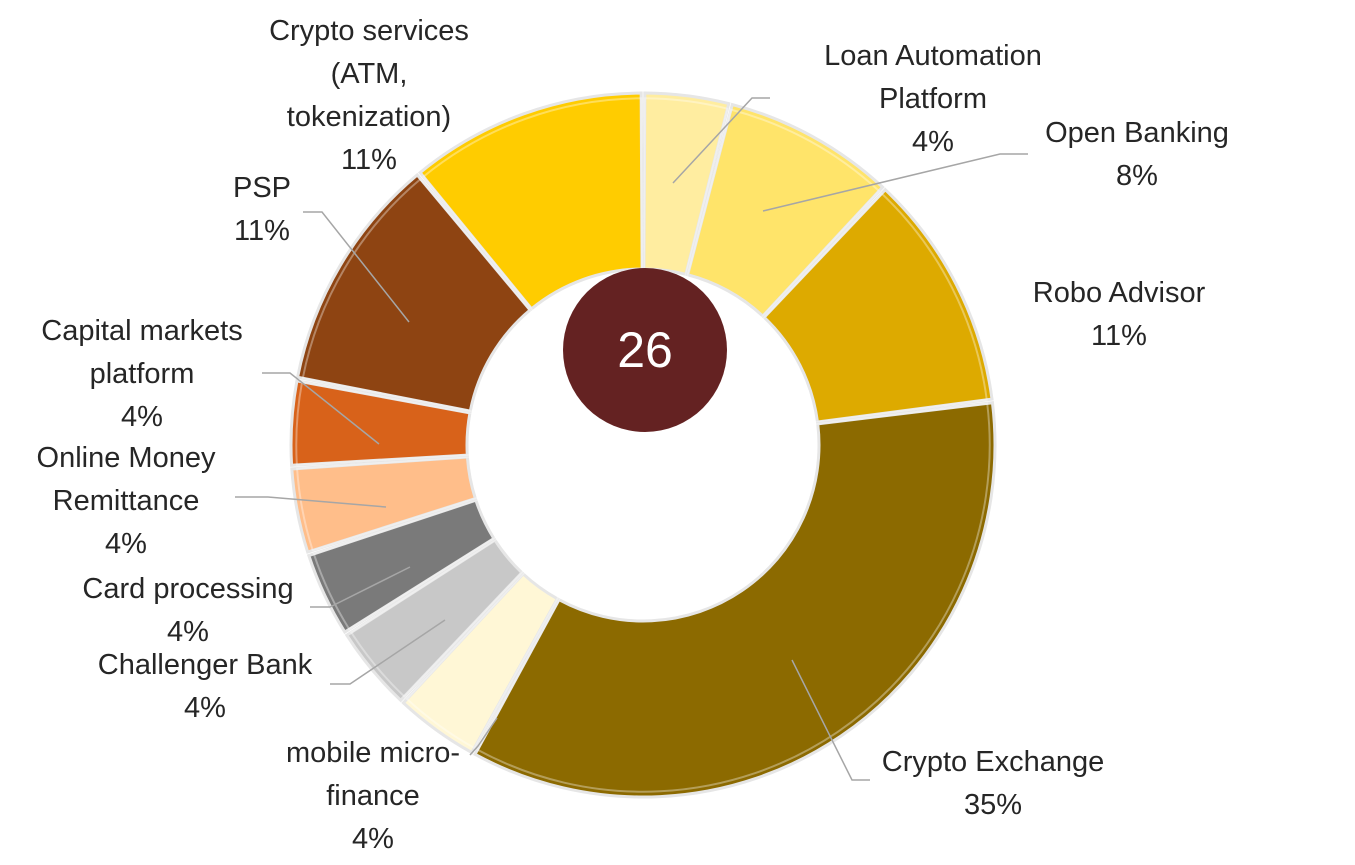 This screenshot has width=1355, height=865. I want to click on slice-label: Online Money Remittance 4%, so click(126, 501).